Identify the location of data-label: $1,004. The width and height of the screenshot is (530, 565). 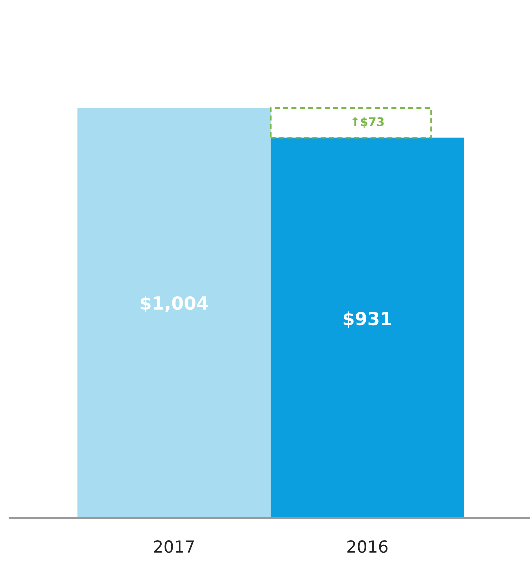
(174, 304).